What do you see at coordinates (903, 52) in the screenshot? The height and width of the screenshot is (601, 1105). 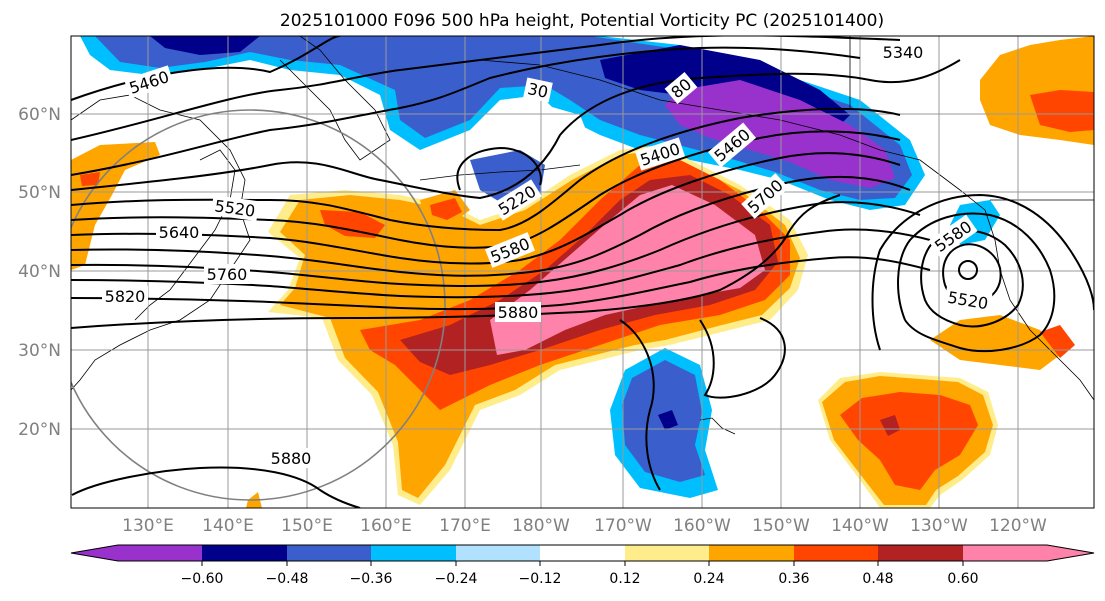 I see `contour-label: 5340` at bounding box center [903, 52].